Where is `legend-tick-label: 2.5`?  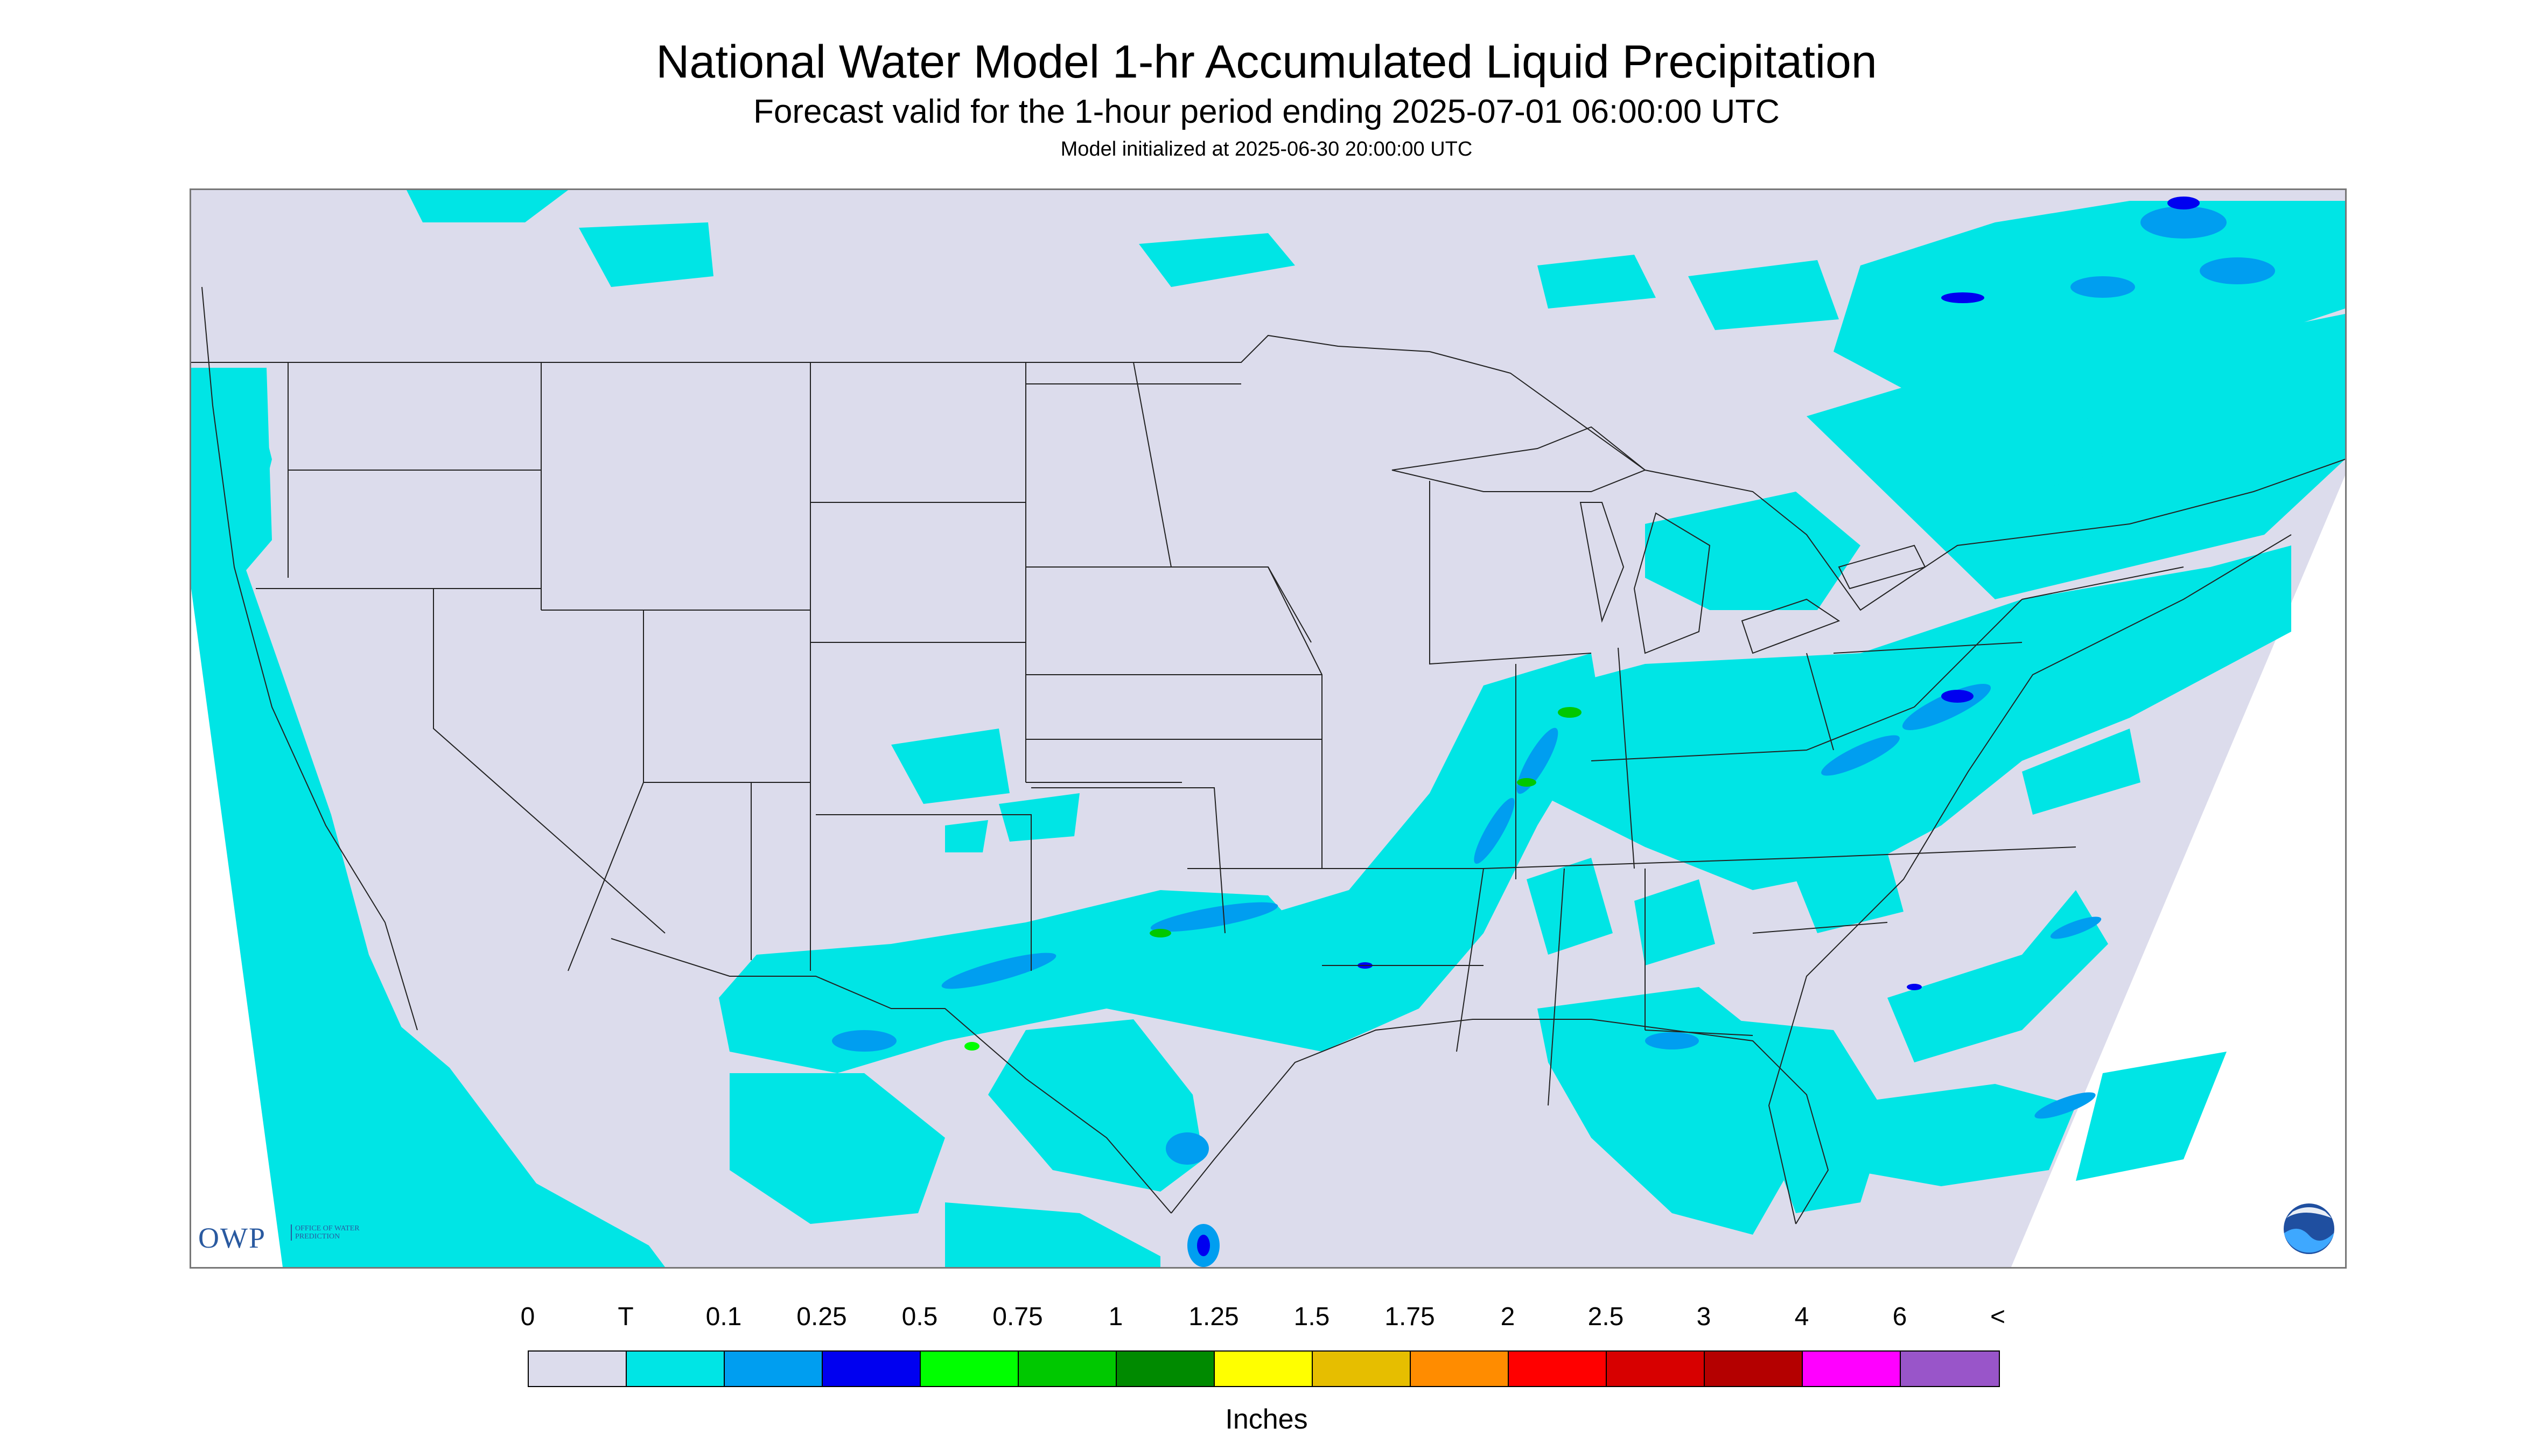
legend-tick-label: 2.5 is located at coordinates (1606, 1317).